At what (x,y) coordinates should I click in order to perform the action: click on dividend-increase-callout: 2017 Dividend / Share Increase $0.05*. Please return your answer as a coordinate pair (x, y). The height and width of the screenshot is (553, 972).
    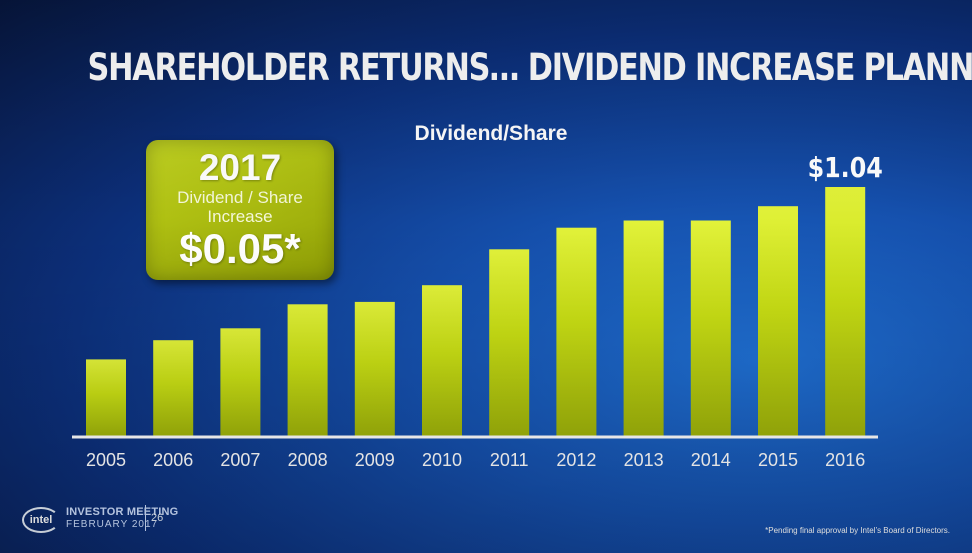
    Looking at the image, I should click on (240, 210).